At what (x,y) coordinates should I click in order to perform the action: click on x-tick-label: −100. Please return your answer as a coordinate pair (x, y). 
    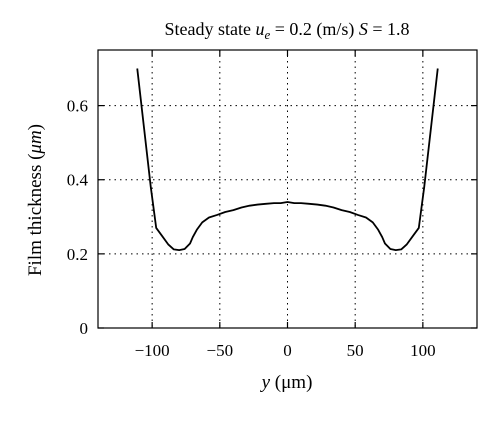
    Looking at the image, I should click on (152, 350).